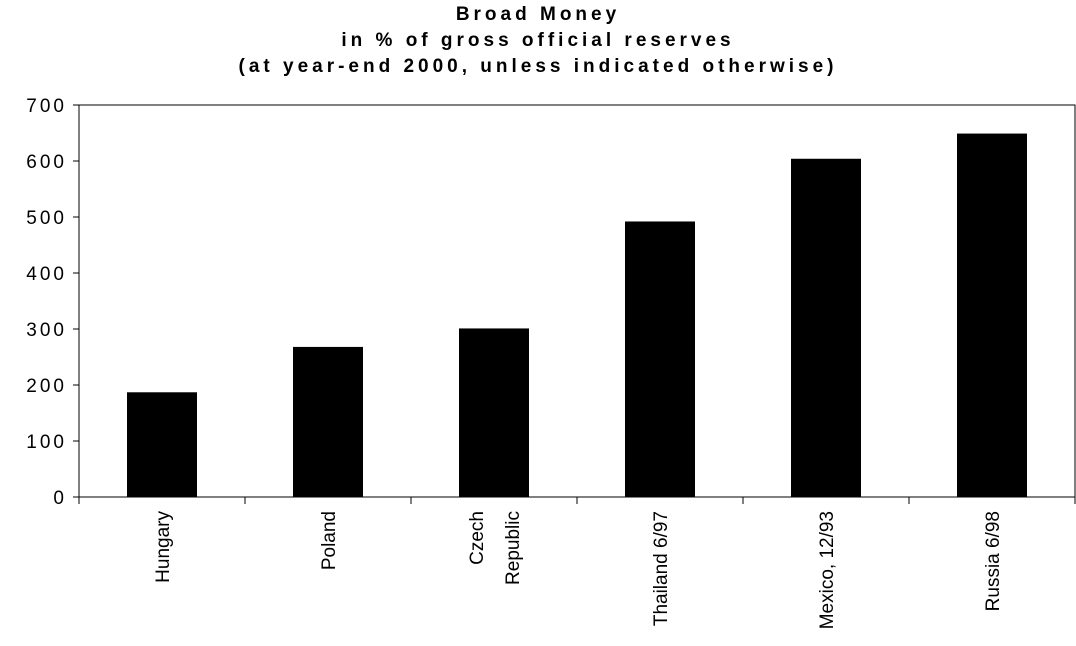 The height and width of the screenshot is (646, 1076). What do you see at coordinates (46, 162) in the screenshot?
I see `y-tick-label: 600` at bounding box center [46, 162].